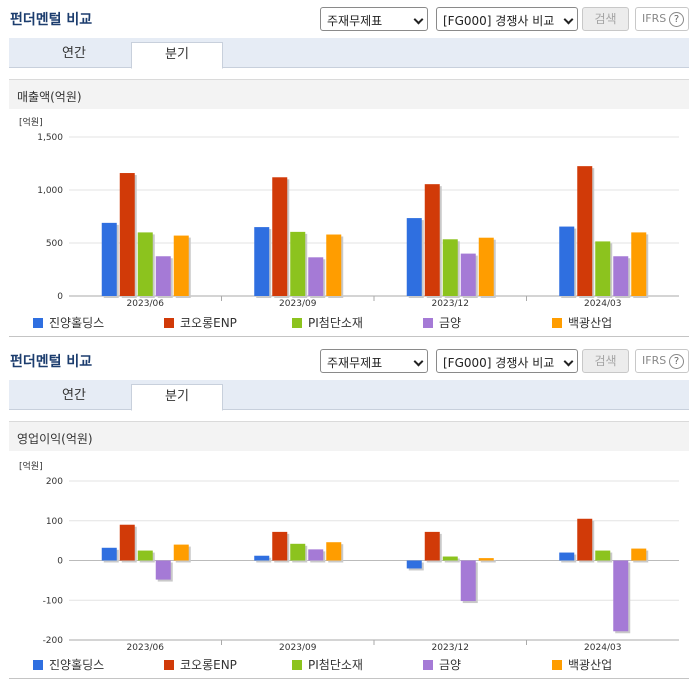 The height and width of the screenshot is (684, 696). I want to click on legend-item-0: 진양홀딩스, so click(68, 664).